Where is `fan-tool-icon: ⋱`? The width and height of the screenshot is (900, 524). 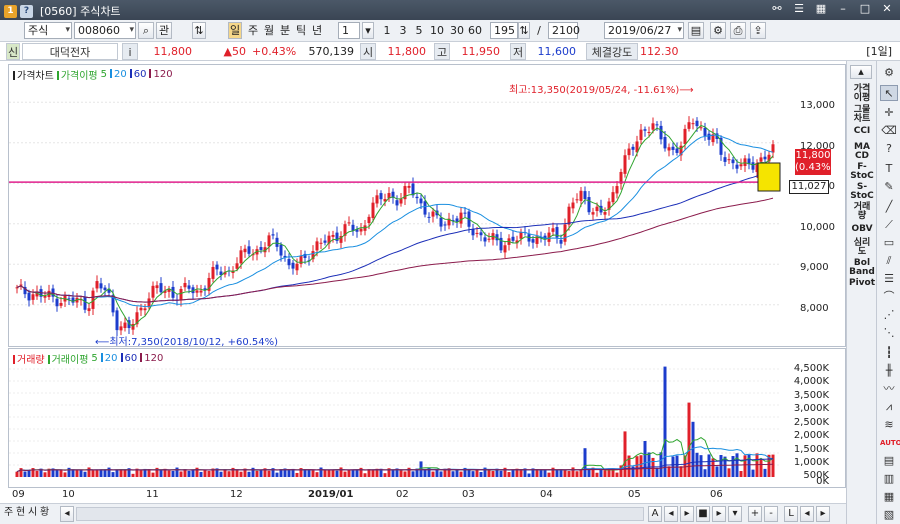
fan-tool-icon: ⋱ is located at coordinates (889, 332).